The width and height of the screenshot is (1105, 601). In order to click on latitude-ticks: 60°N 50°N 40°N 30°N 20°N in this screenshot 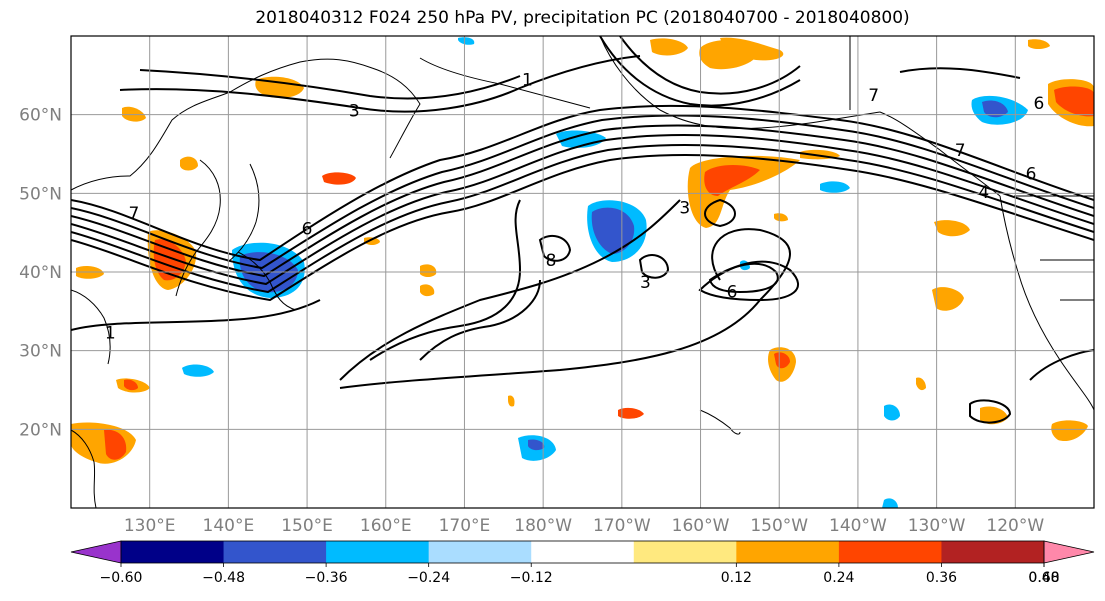, I will do `click(40, 273)`.